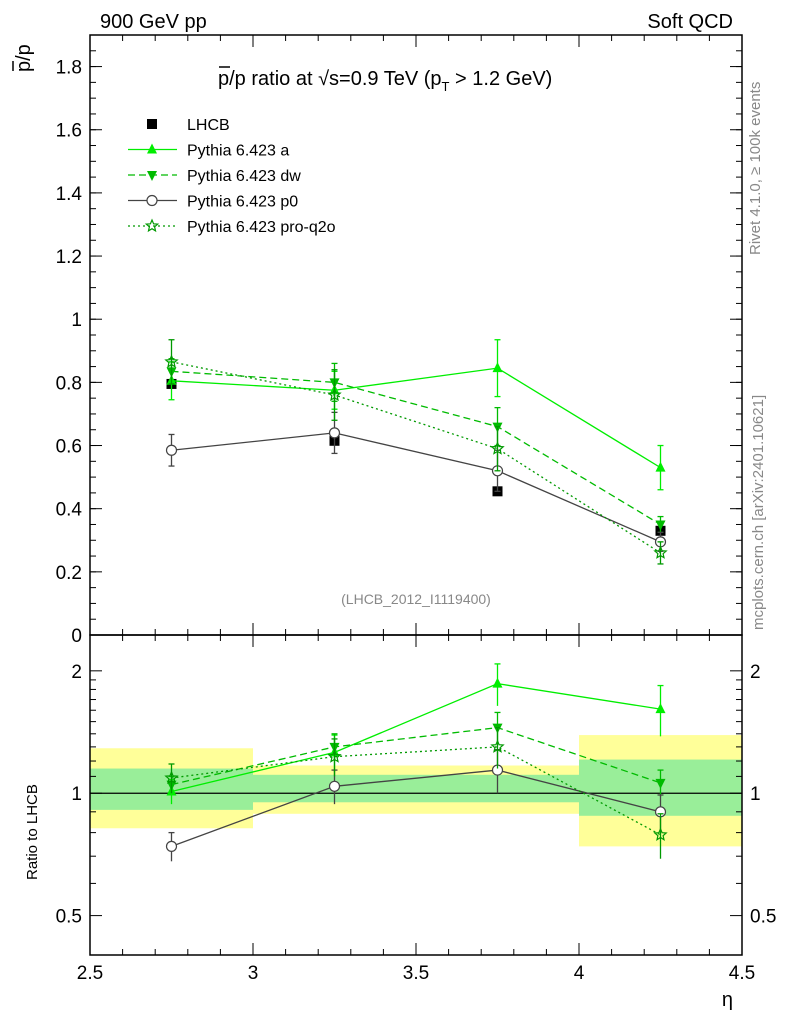  Describe the element at coordinates (69, 917) in the screenshot. I see `ratio-ytick-label-0: 0.5` at that location.